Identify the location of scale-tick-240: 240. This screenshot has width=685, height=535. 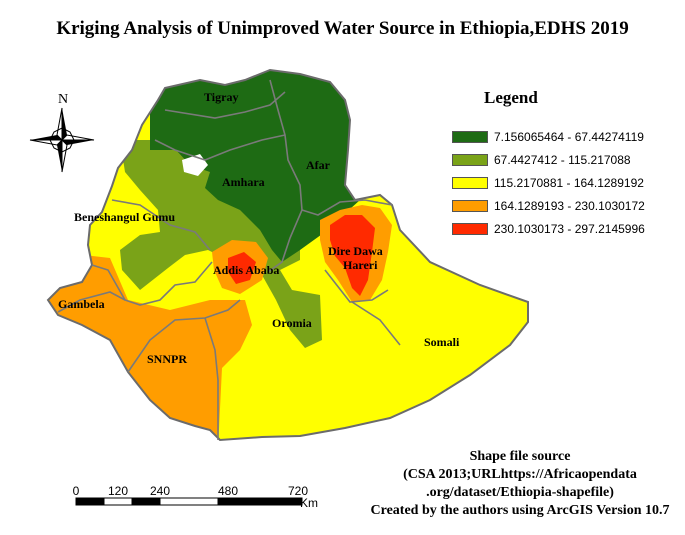
(160, 491).